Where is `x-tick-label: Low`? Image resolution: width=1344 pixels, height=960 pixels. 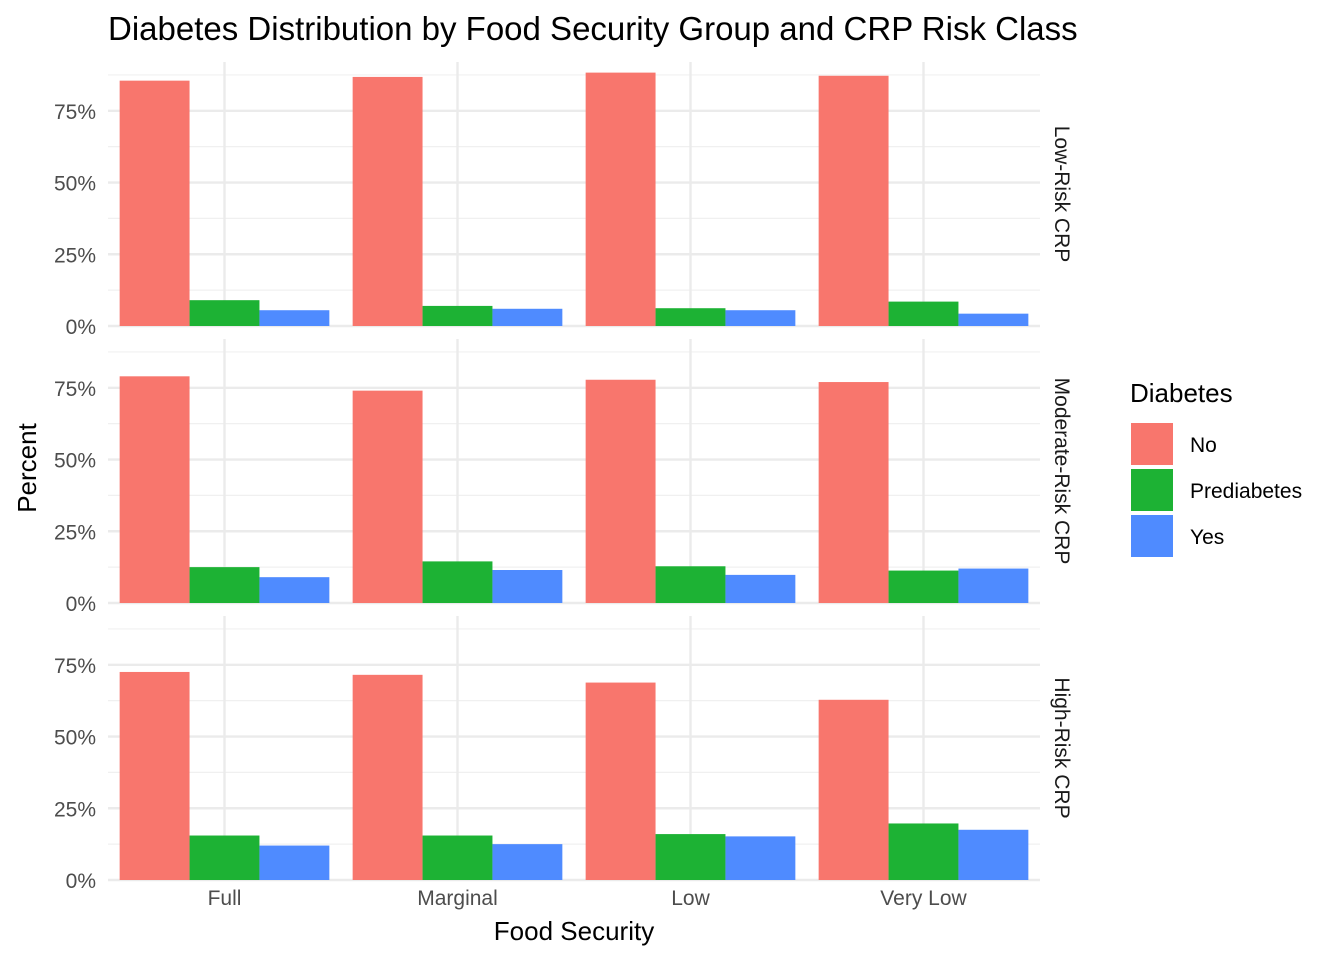 x-tick-label: Low is located at coordinates (690, 898).